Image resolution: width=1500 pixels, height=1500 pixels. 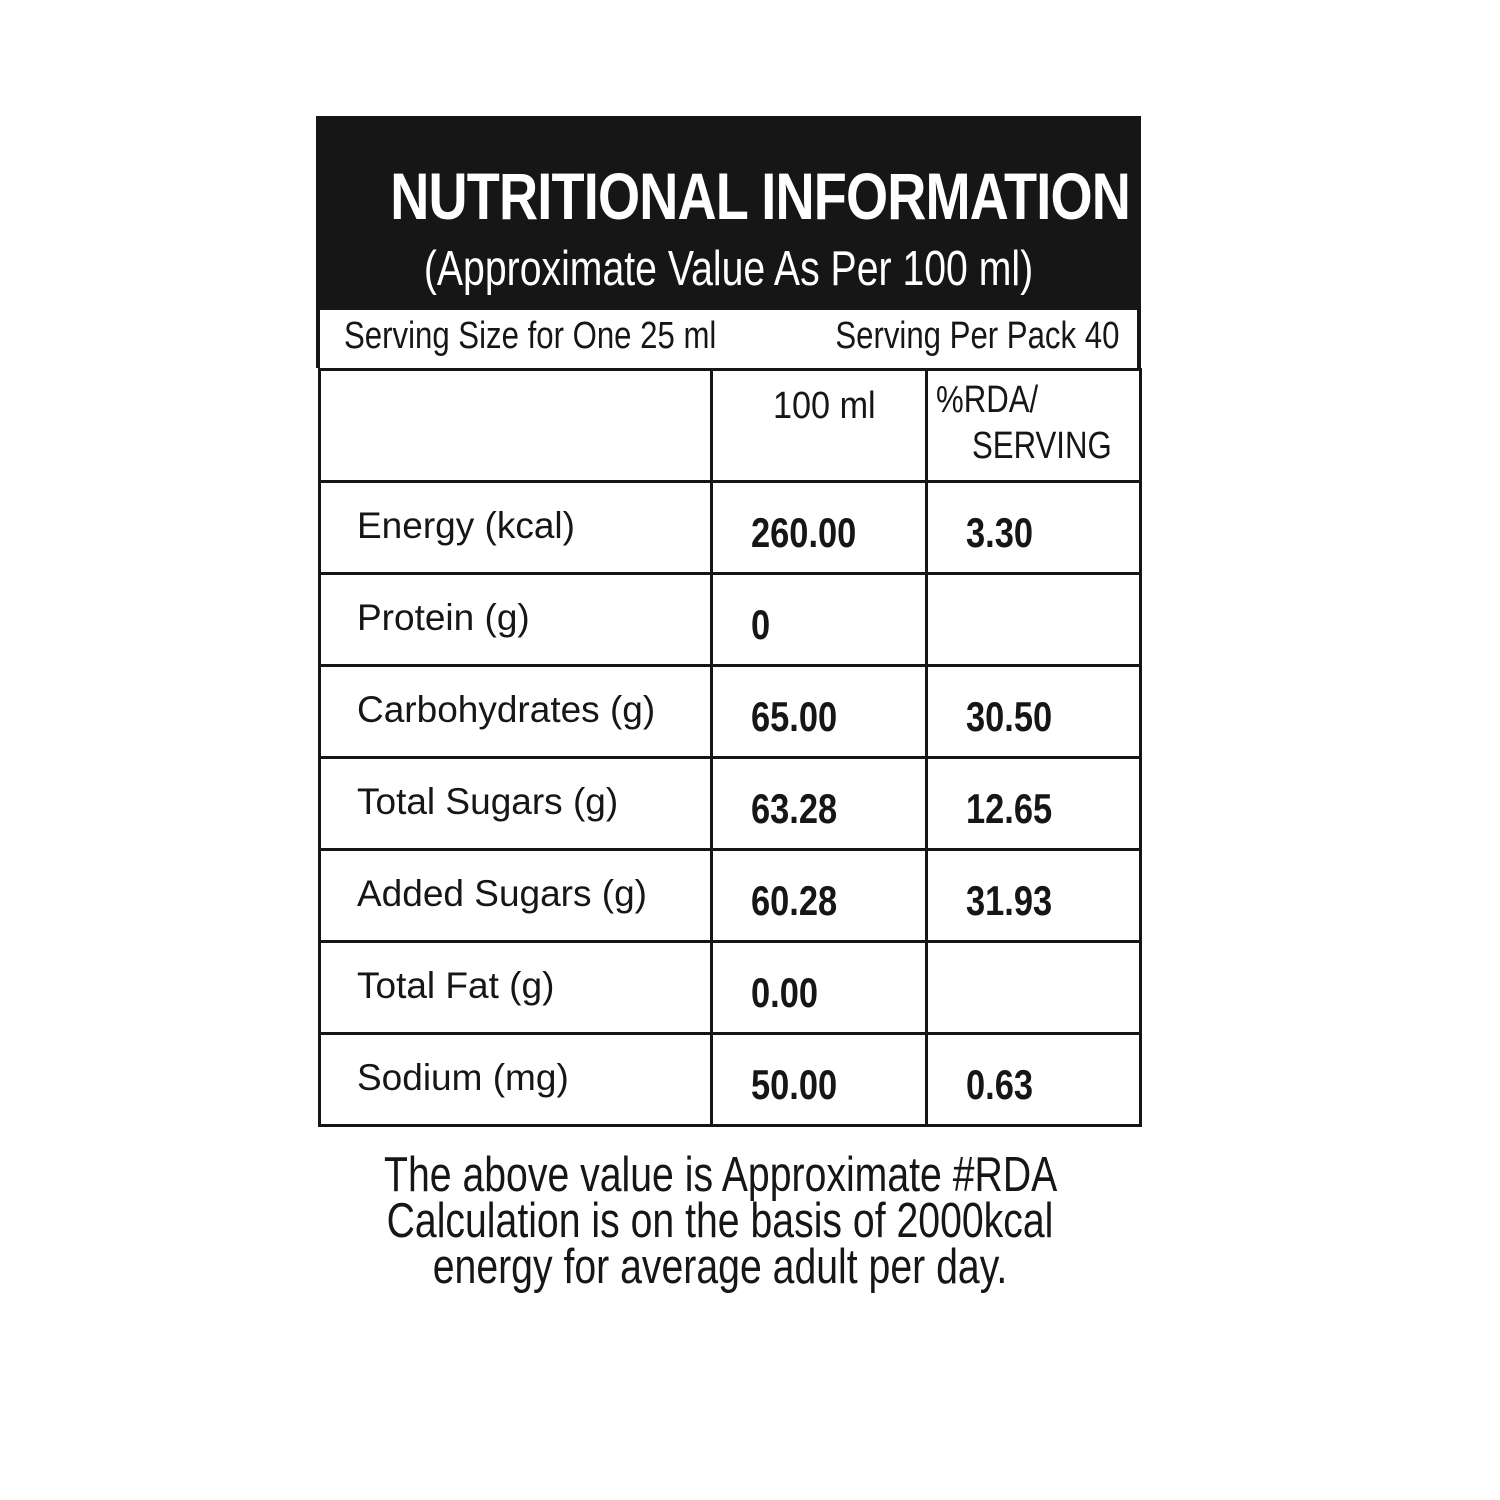 I want to click on table-header-row: 100 ml %RDA/ SERVING, so click(x=730, y=425).